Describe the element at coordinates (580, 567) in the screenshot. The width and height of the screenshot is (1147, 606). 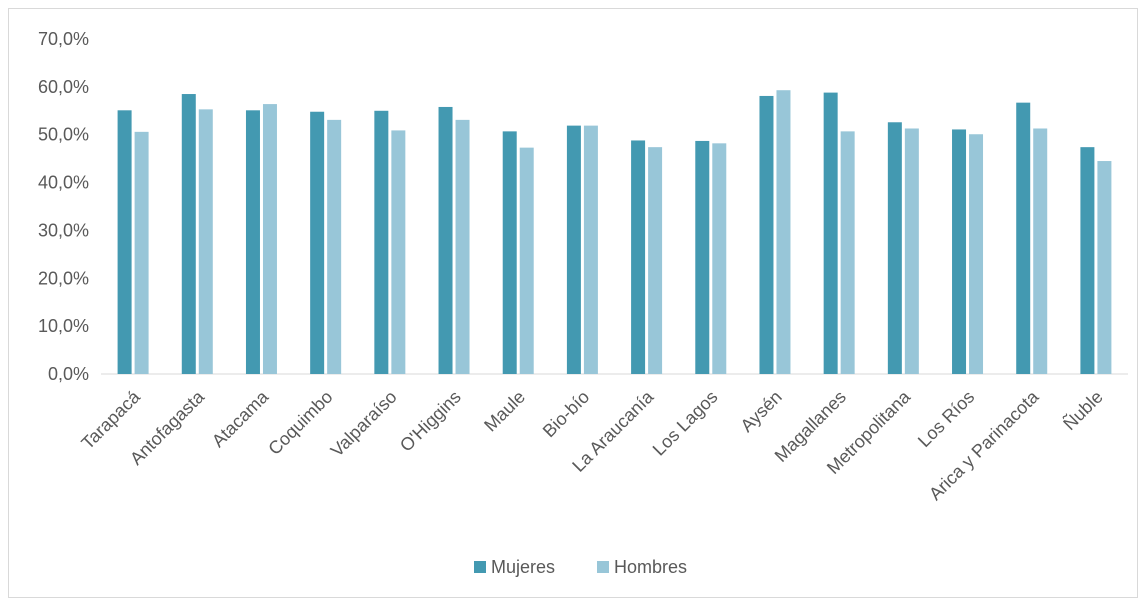
I see `legend: Mujeres Hombres` at that location.